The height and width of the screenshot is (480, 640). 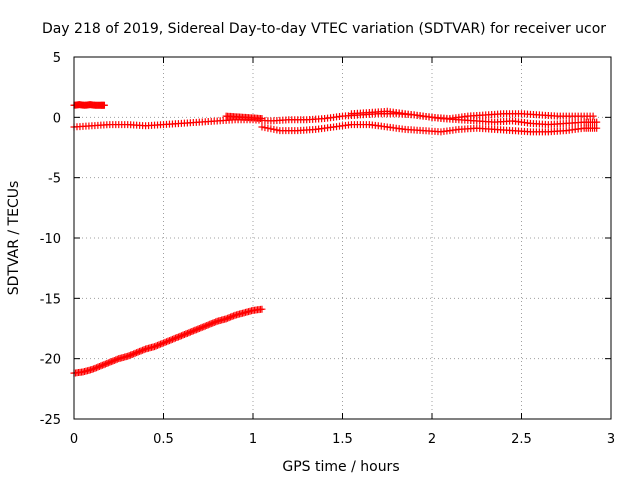 I want to click on x-tick-label: 0.5, so click(x=163, y=439).